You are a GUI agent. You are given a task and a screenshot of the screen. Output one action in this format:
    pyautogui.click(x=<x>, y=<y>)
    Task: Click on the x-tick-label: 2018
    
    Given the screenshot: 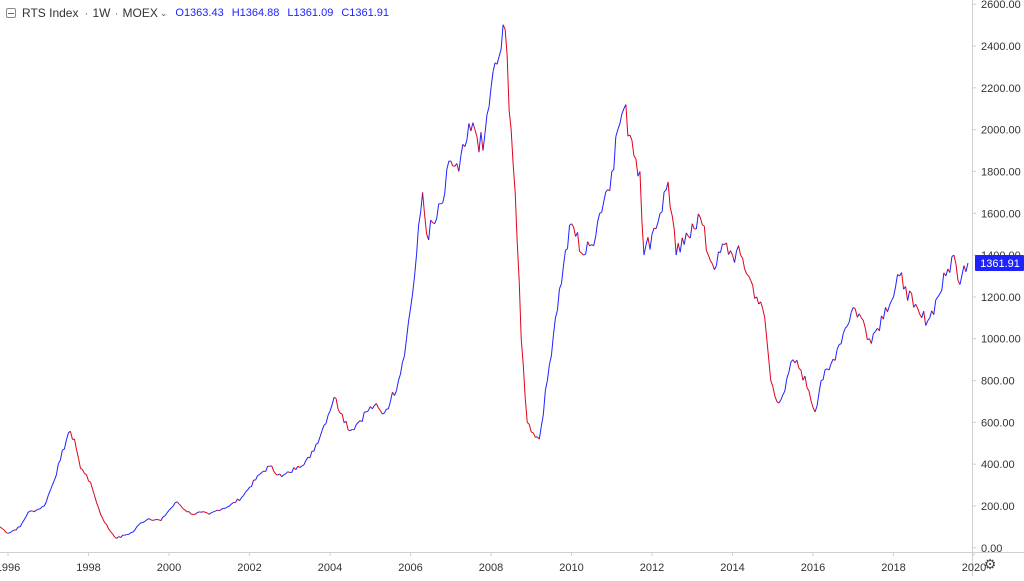 What is the action you would take?
    pyautogui.click(x=893, y=568)
    